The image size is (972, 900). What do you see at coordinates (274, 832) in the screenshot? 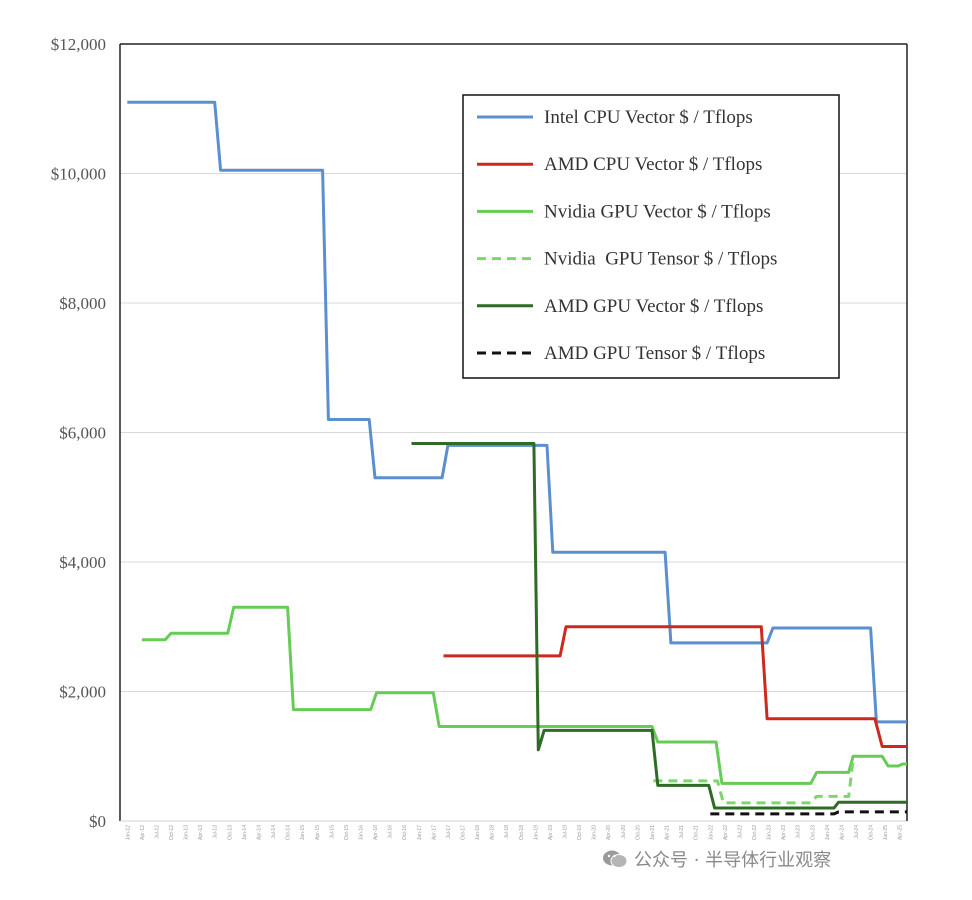
I see `x-tick-label: Jul-14` at bounding box center [274, 832].